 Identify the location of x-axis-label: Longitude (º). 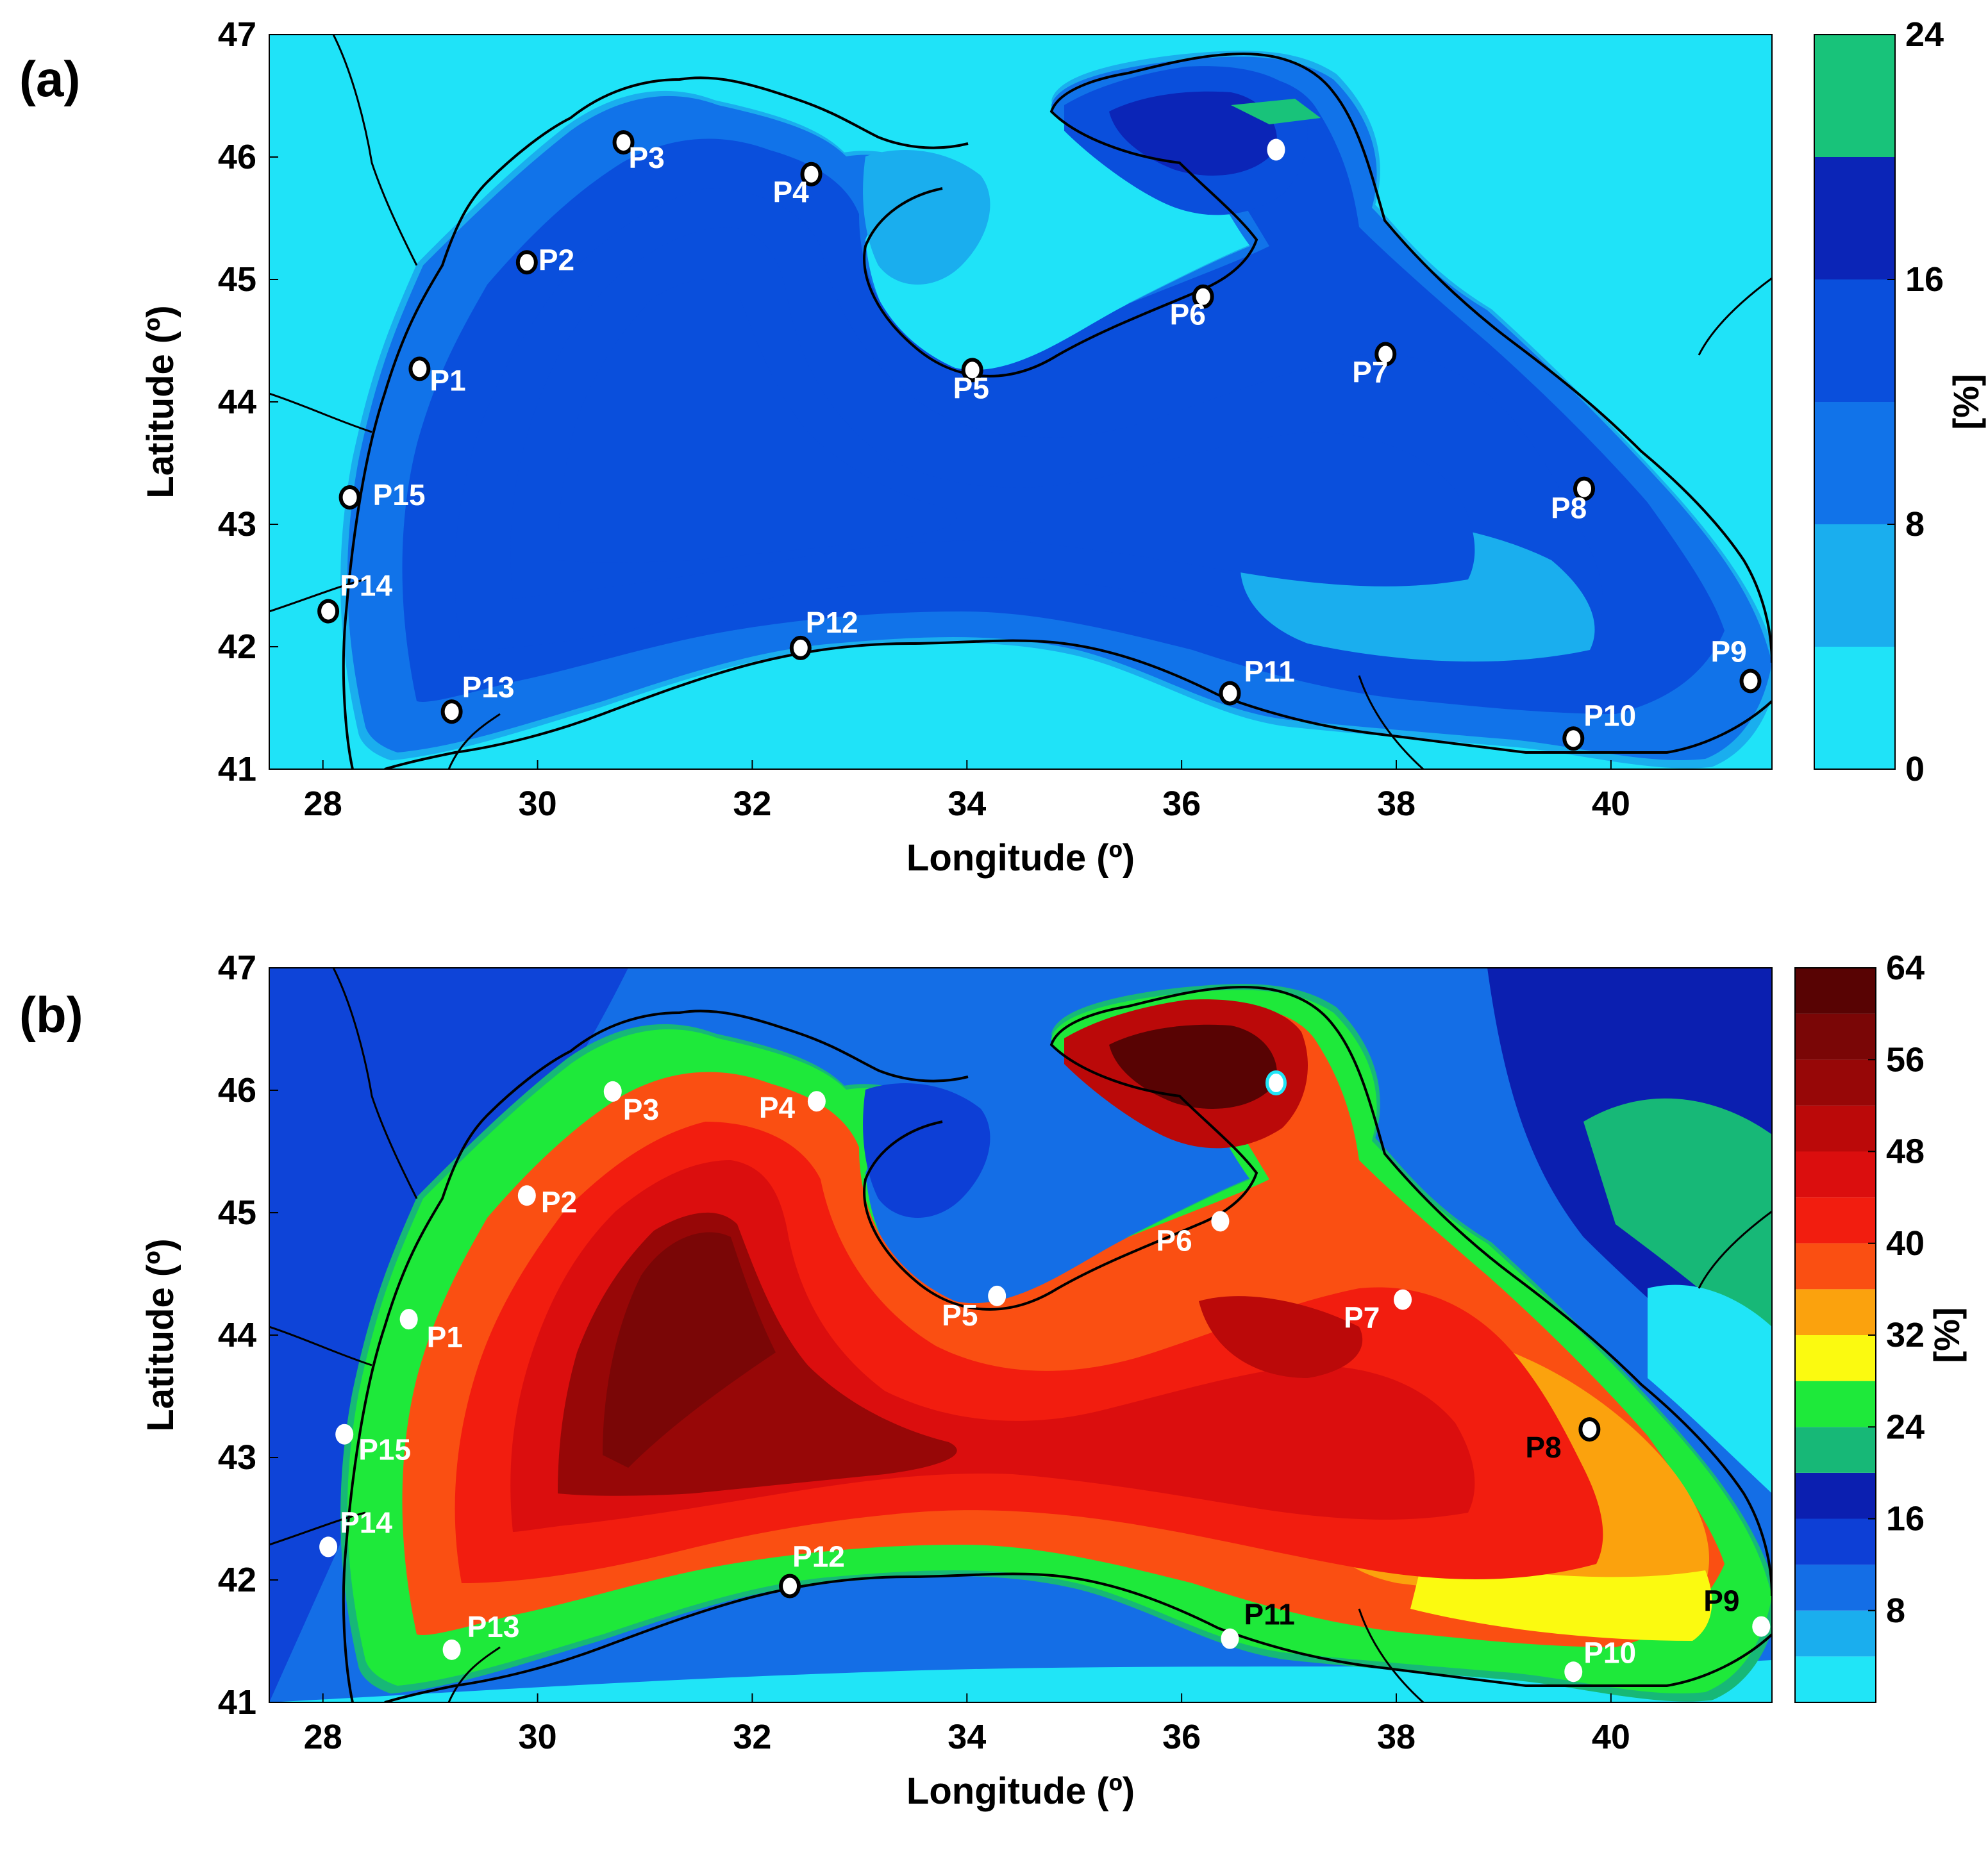
(1020, 1791).